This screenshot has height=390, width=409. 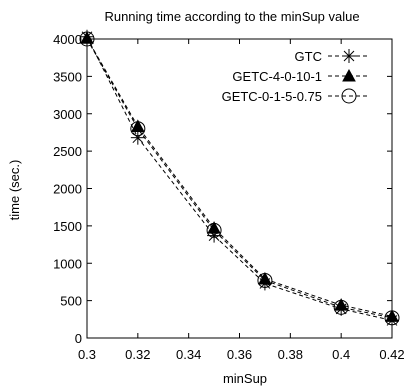 What do you see at coordinates (272, 96) in the screenshot?
I see `legend-label: GETC-0-1-5-0.75` at bounding box center [272, 96].